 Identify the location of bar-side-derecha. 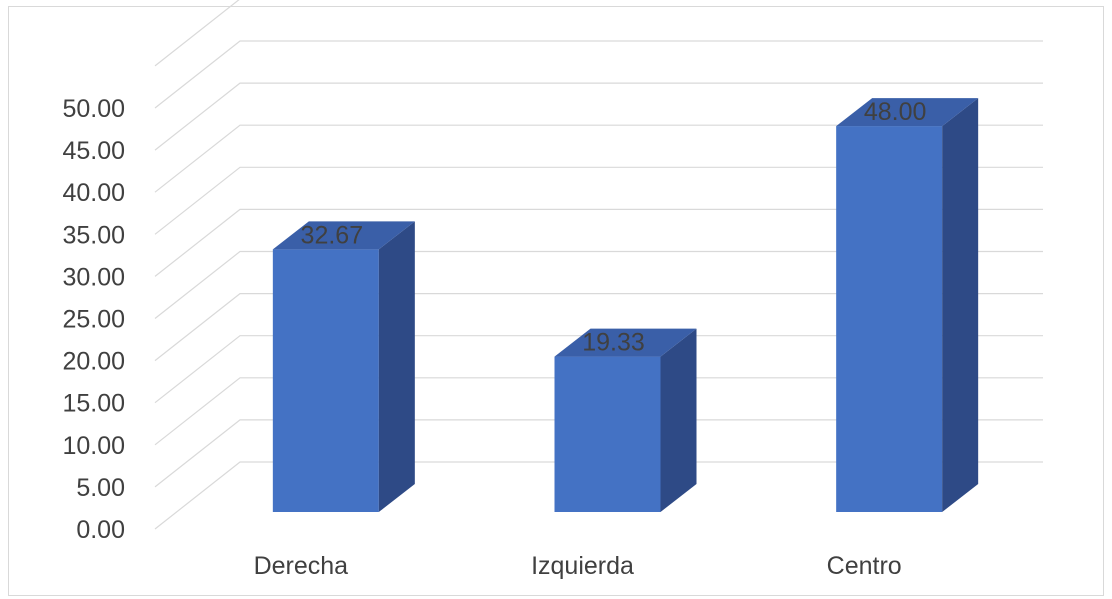
(396, 367).